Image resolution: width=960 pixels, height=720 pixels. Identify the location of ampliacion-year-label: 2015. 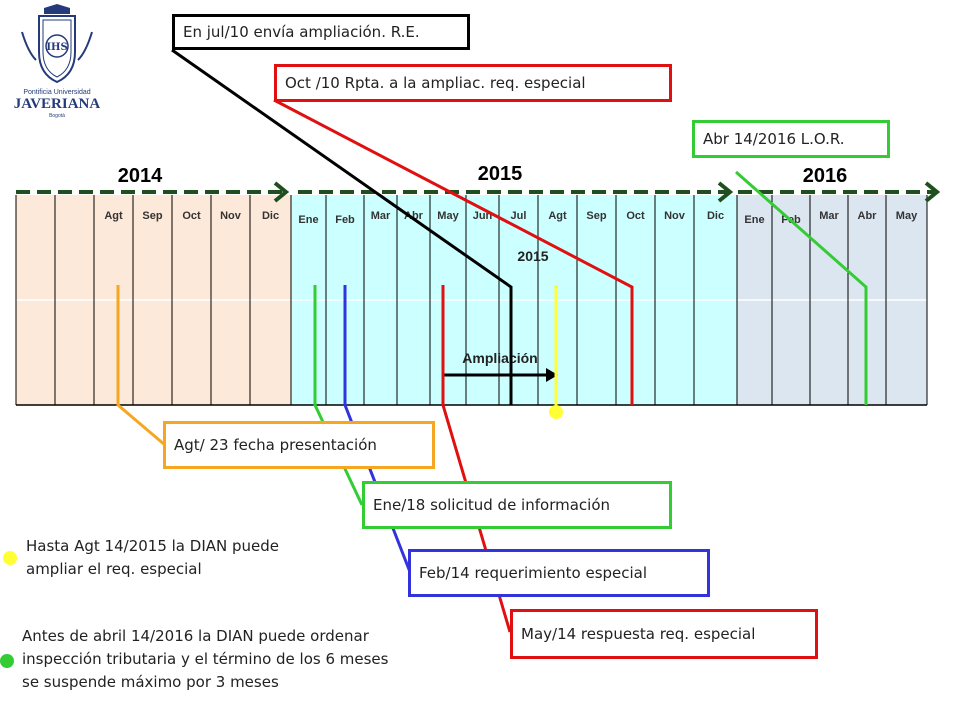
(532, 256).